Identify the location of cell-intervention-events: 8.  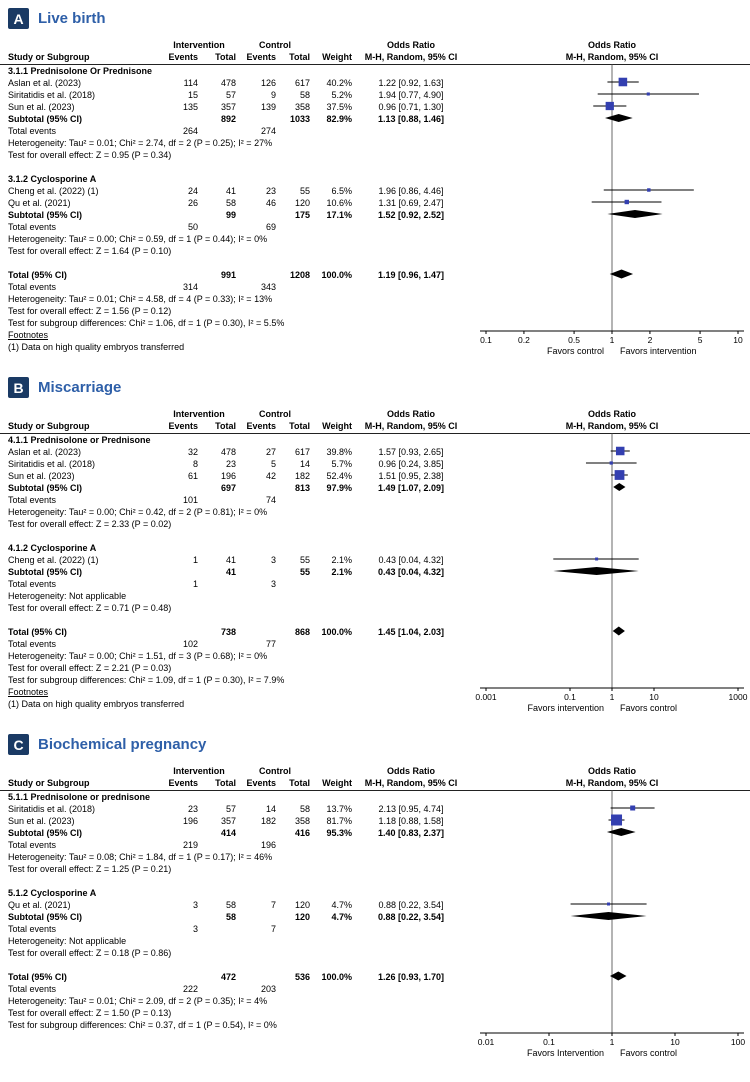
(195, 464).